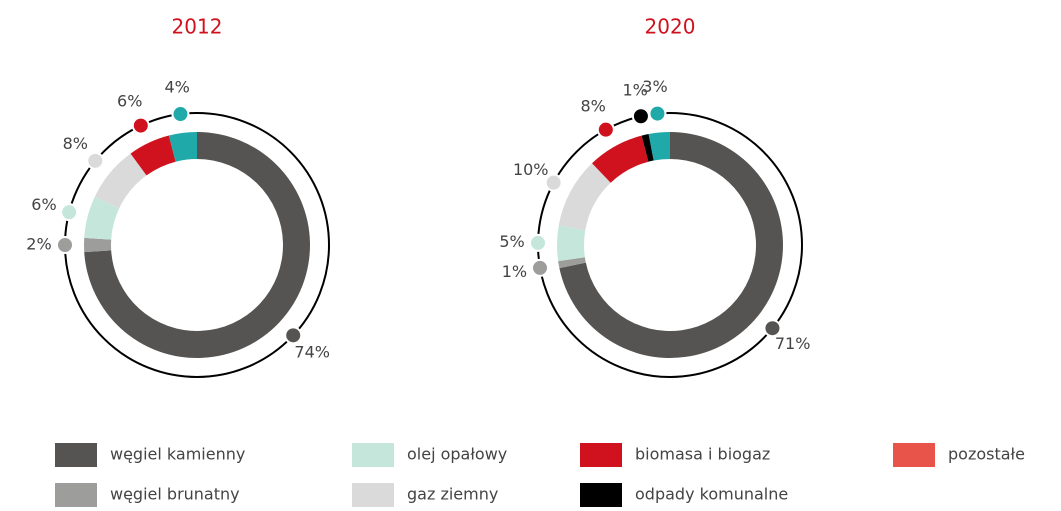  I want to click on chart-title: 2012, so click(197, 27).